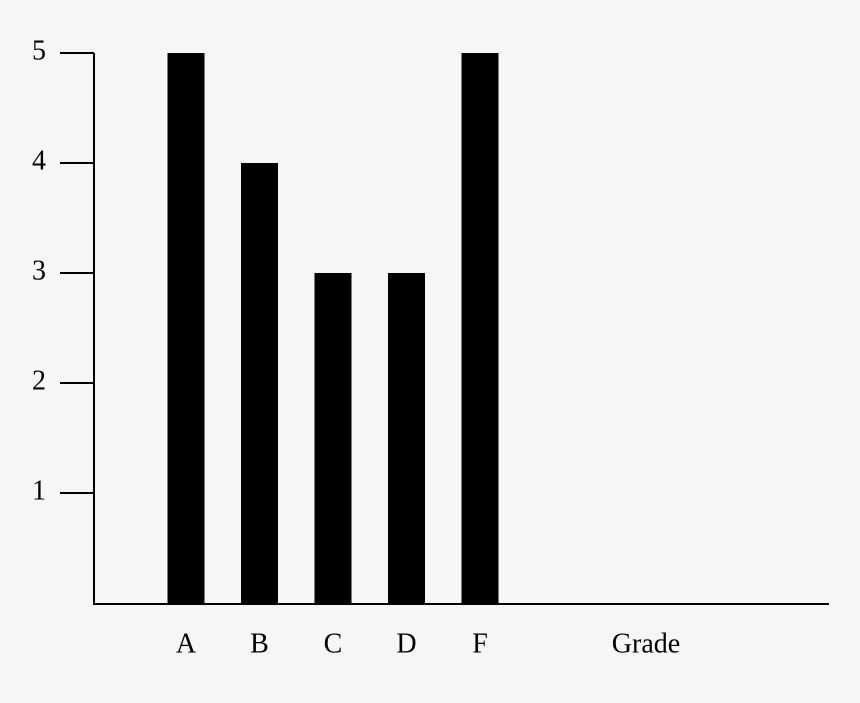  I want to click on y-tick-label: 5, so click(39, 50).